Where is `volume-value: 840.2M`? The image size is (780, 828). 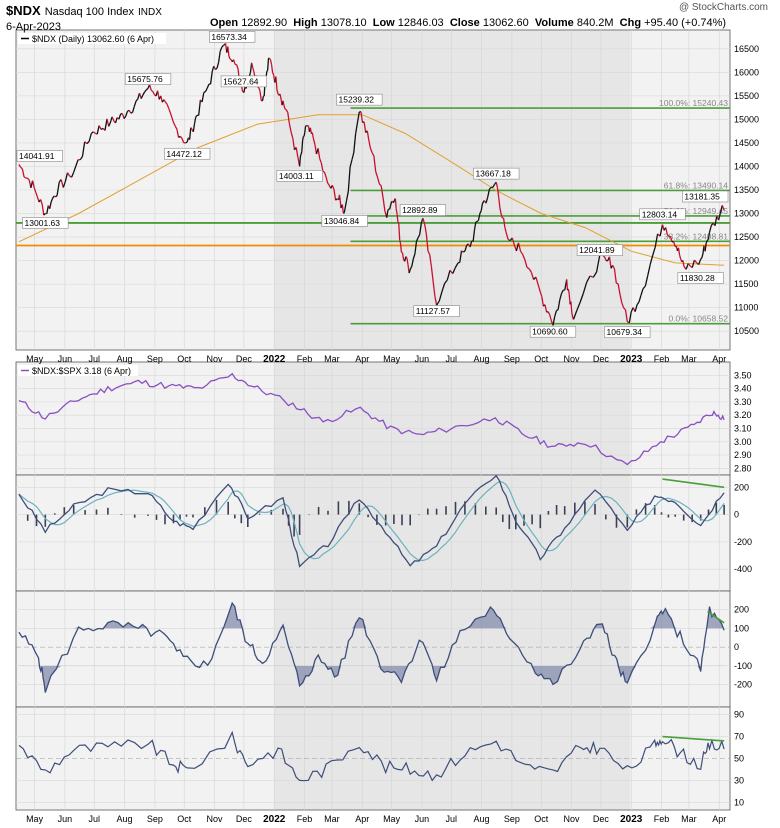
volume-value: 840.2M is located at coordinates (595, 23).